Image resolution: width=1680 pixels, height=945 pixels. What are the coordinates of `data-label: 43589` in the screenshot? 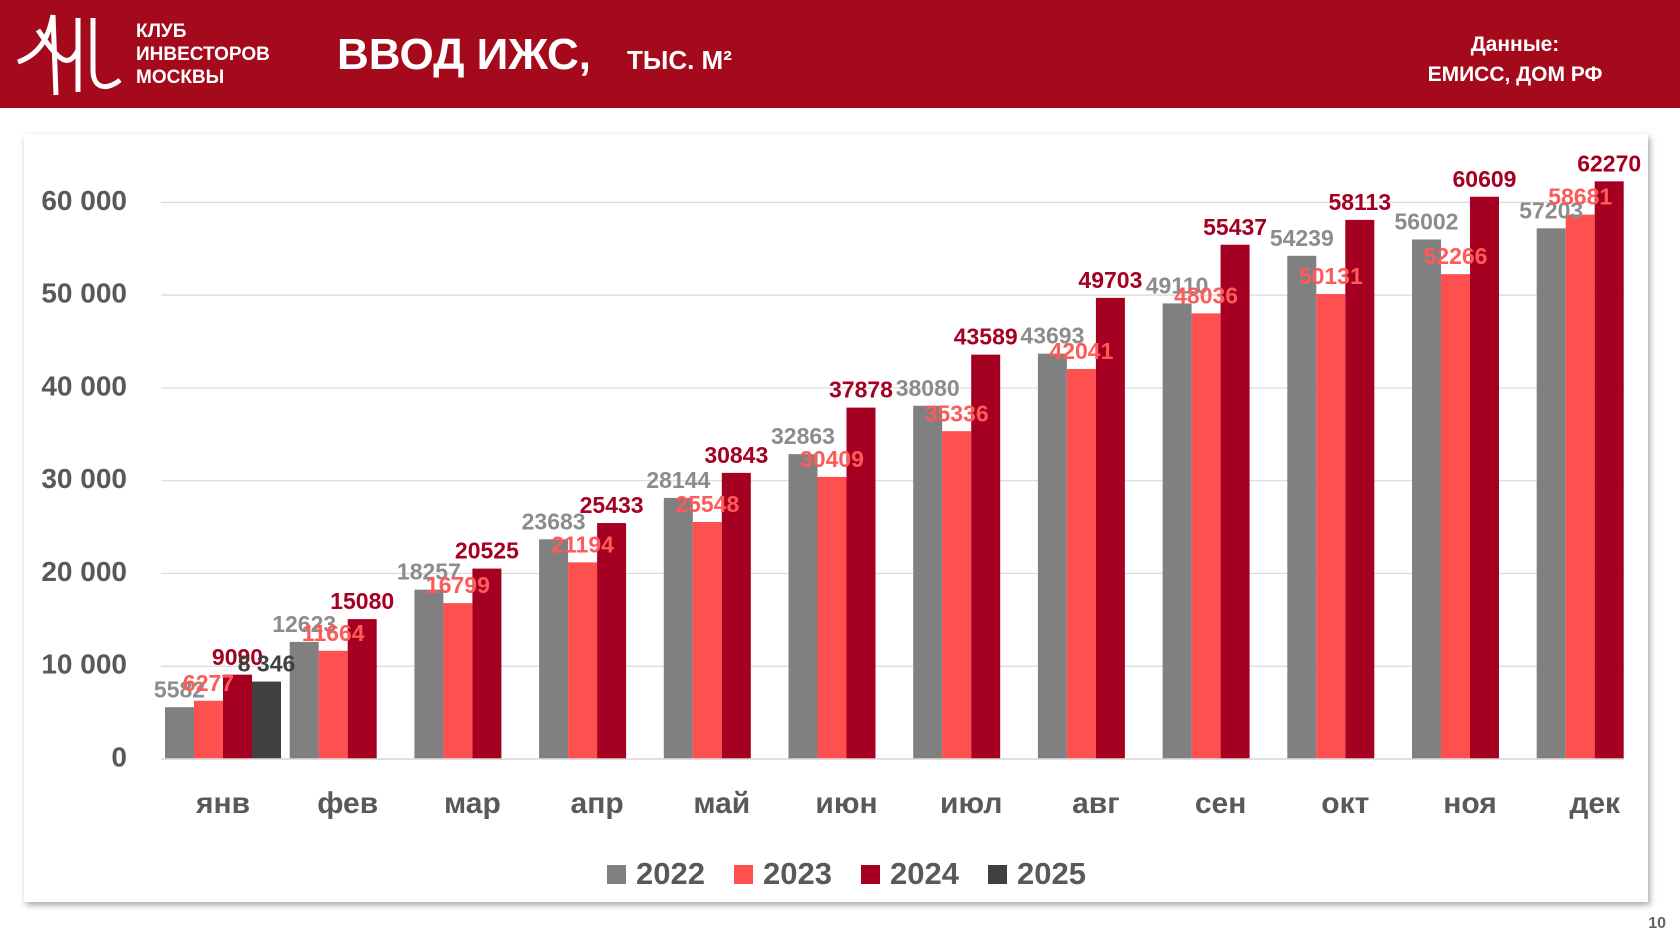 It's located at (986, 337).